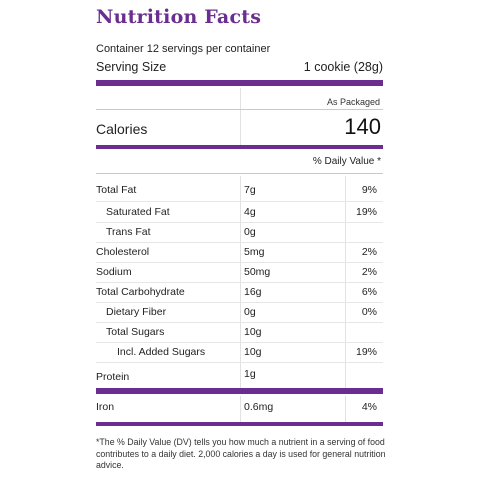  Describe the element at coordinates (239, 236) in the screenshot. I see `nutrient-row: Trans Fat 0g` at that location.